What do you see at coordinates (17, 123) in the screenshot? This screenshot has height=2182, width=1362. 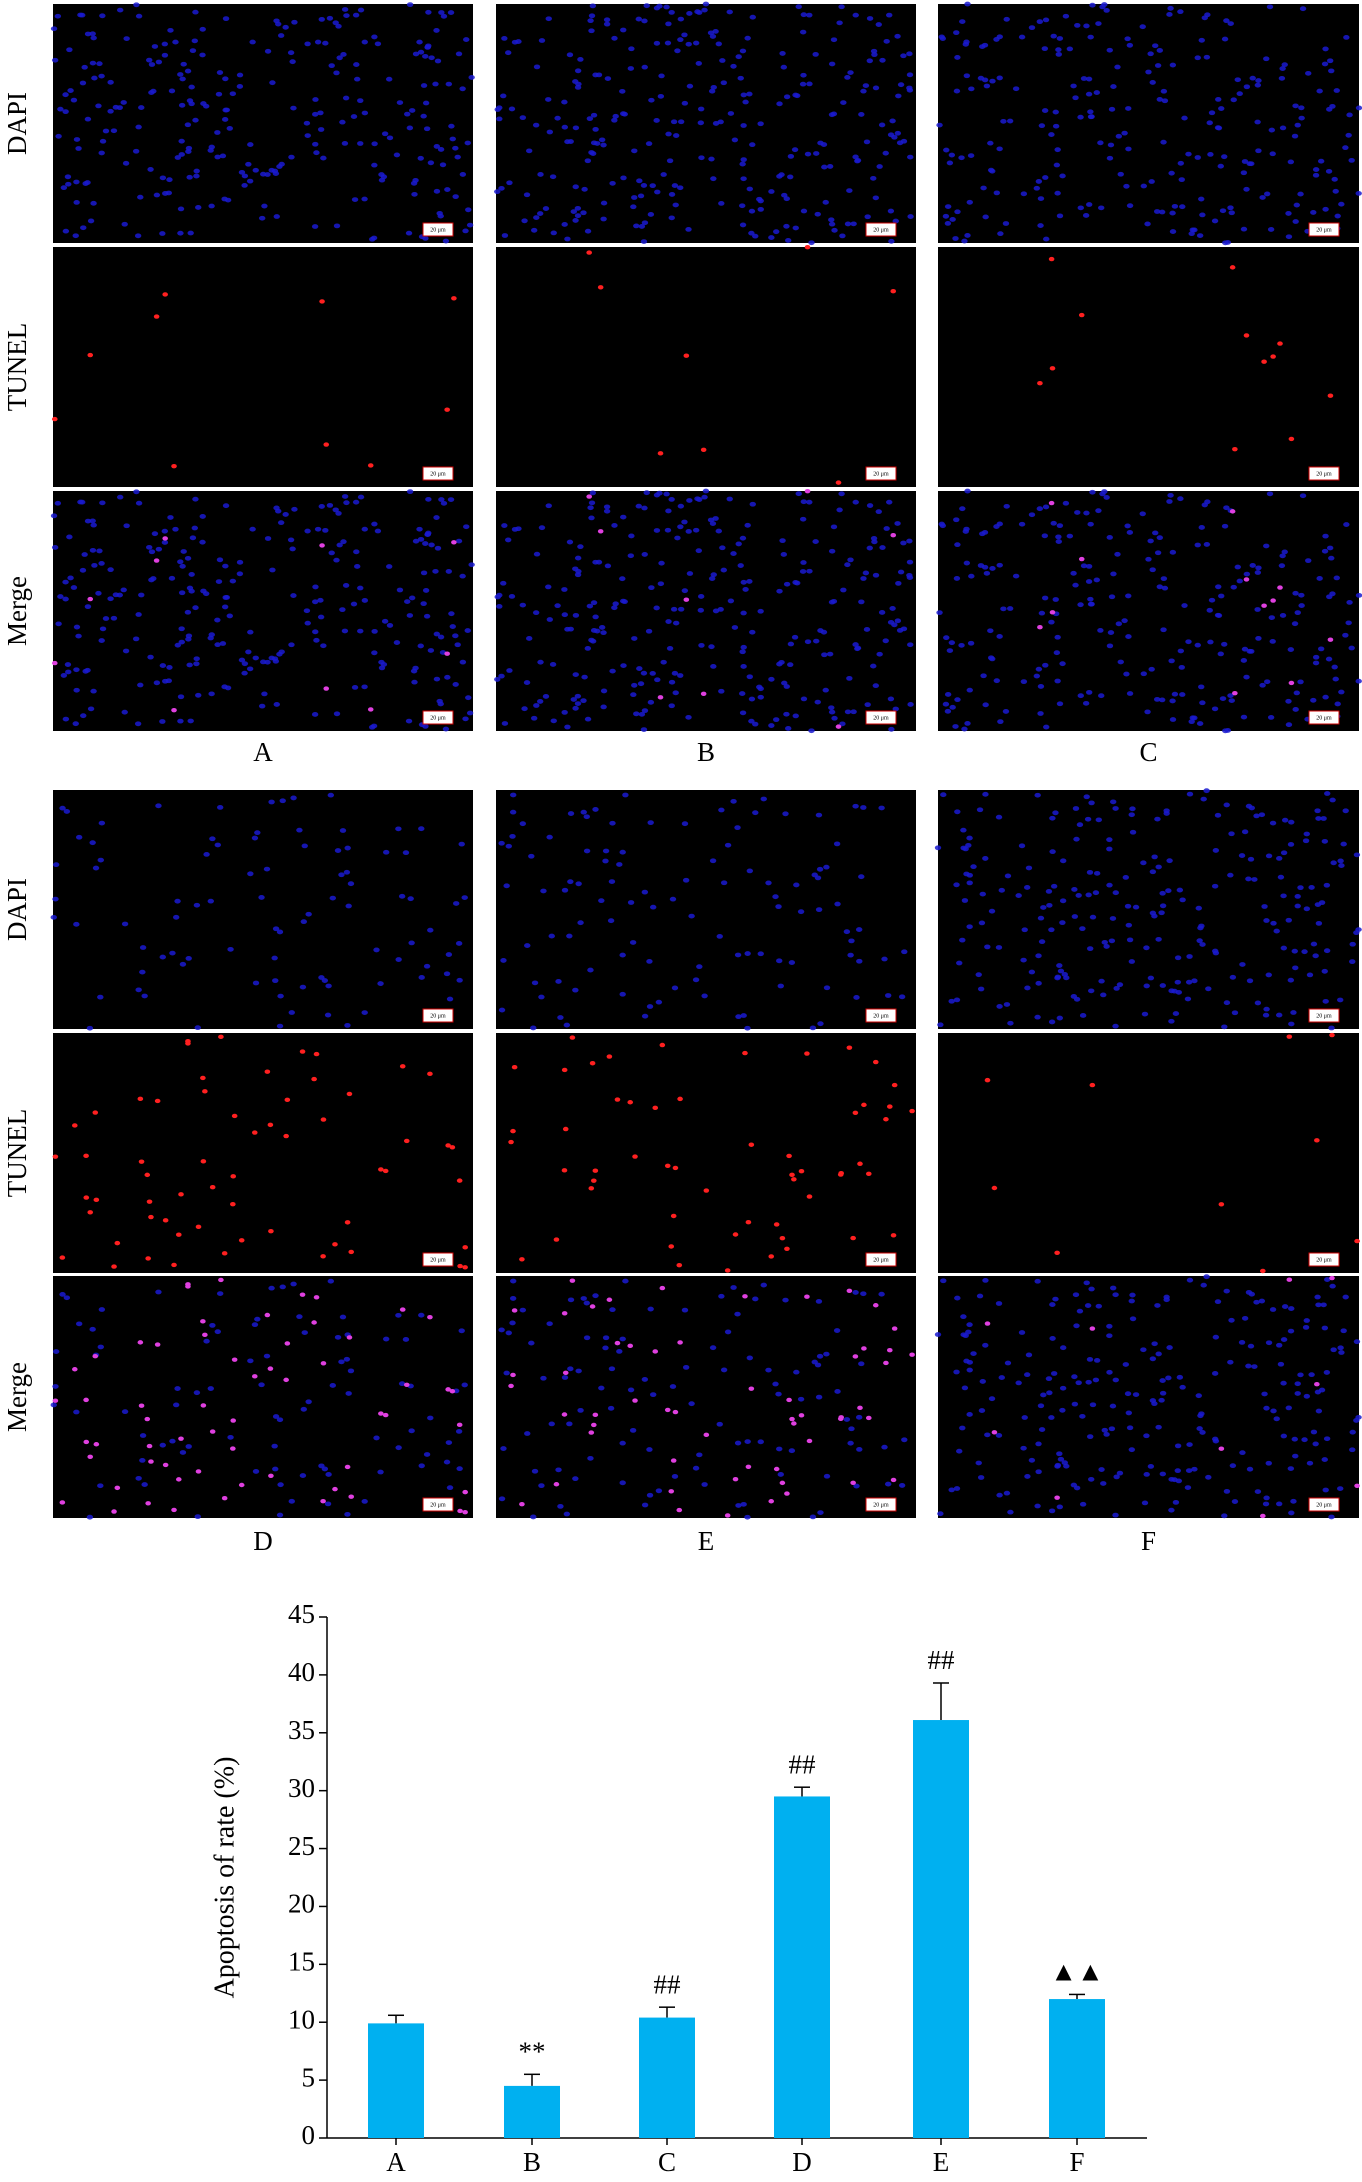 I see `row-label: DAPI` at bounding box center [17, 123].